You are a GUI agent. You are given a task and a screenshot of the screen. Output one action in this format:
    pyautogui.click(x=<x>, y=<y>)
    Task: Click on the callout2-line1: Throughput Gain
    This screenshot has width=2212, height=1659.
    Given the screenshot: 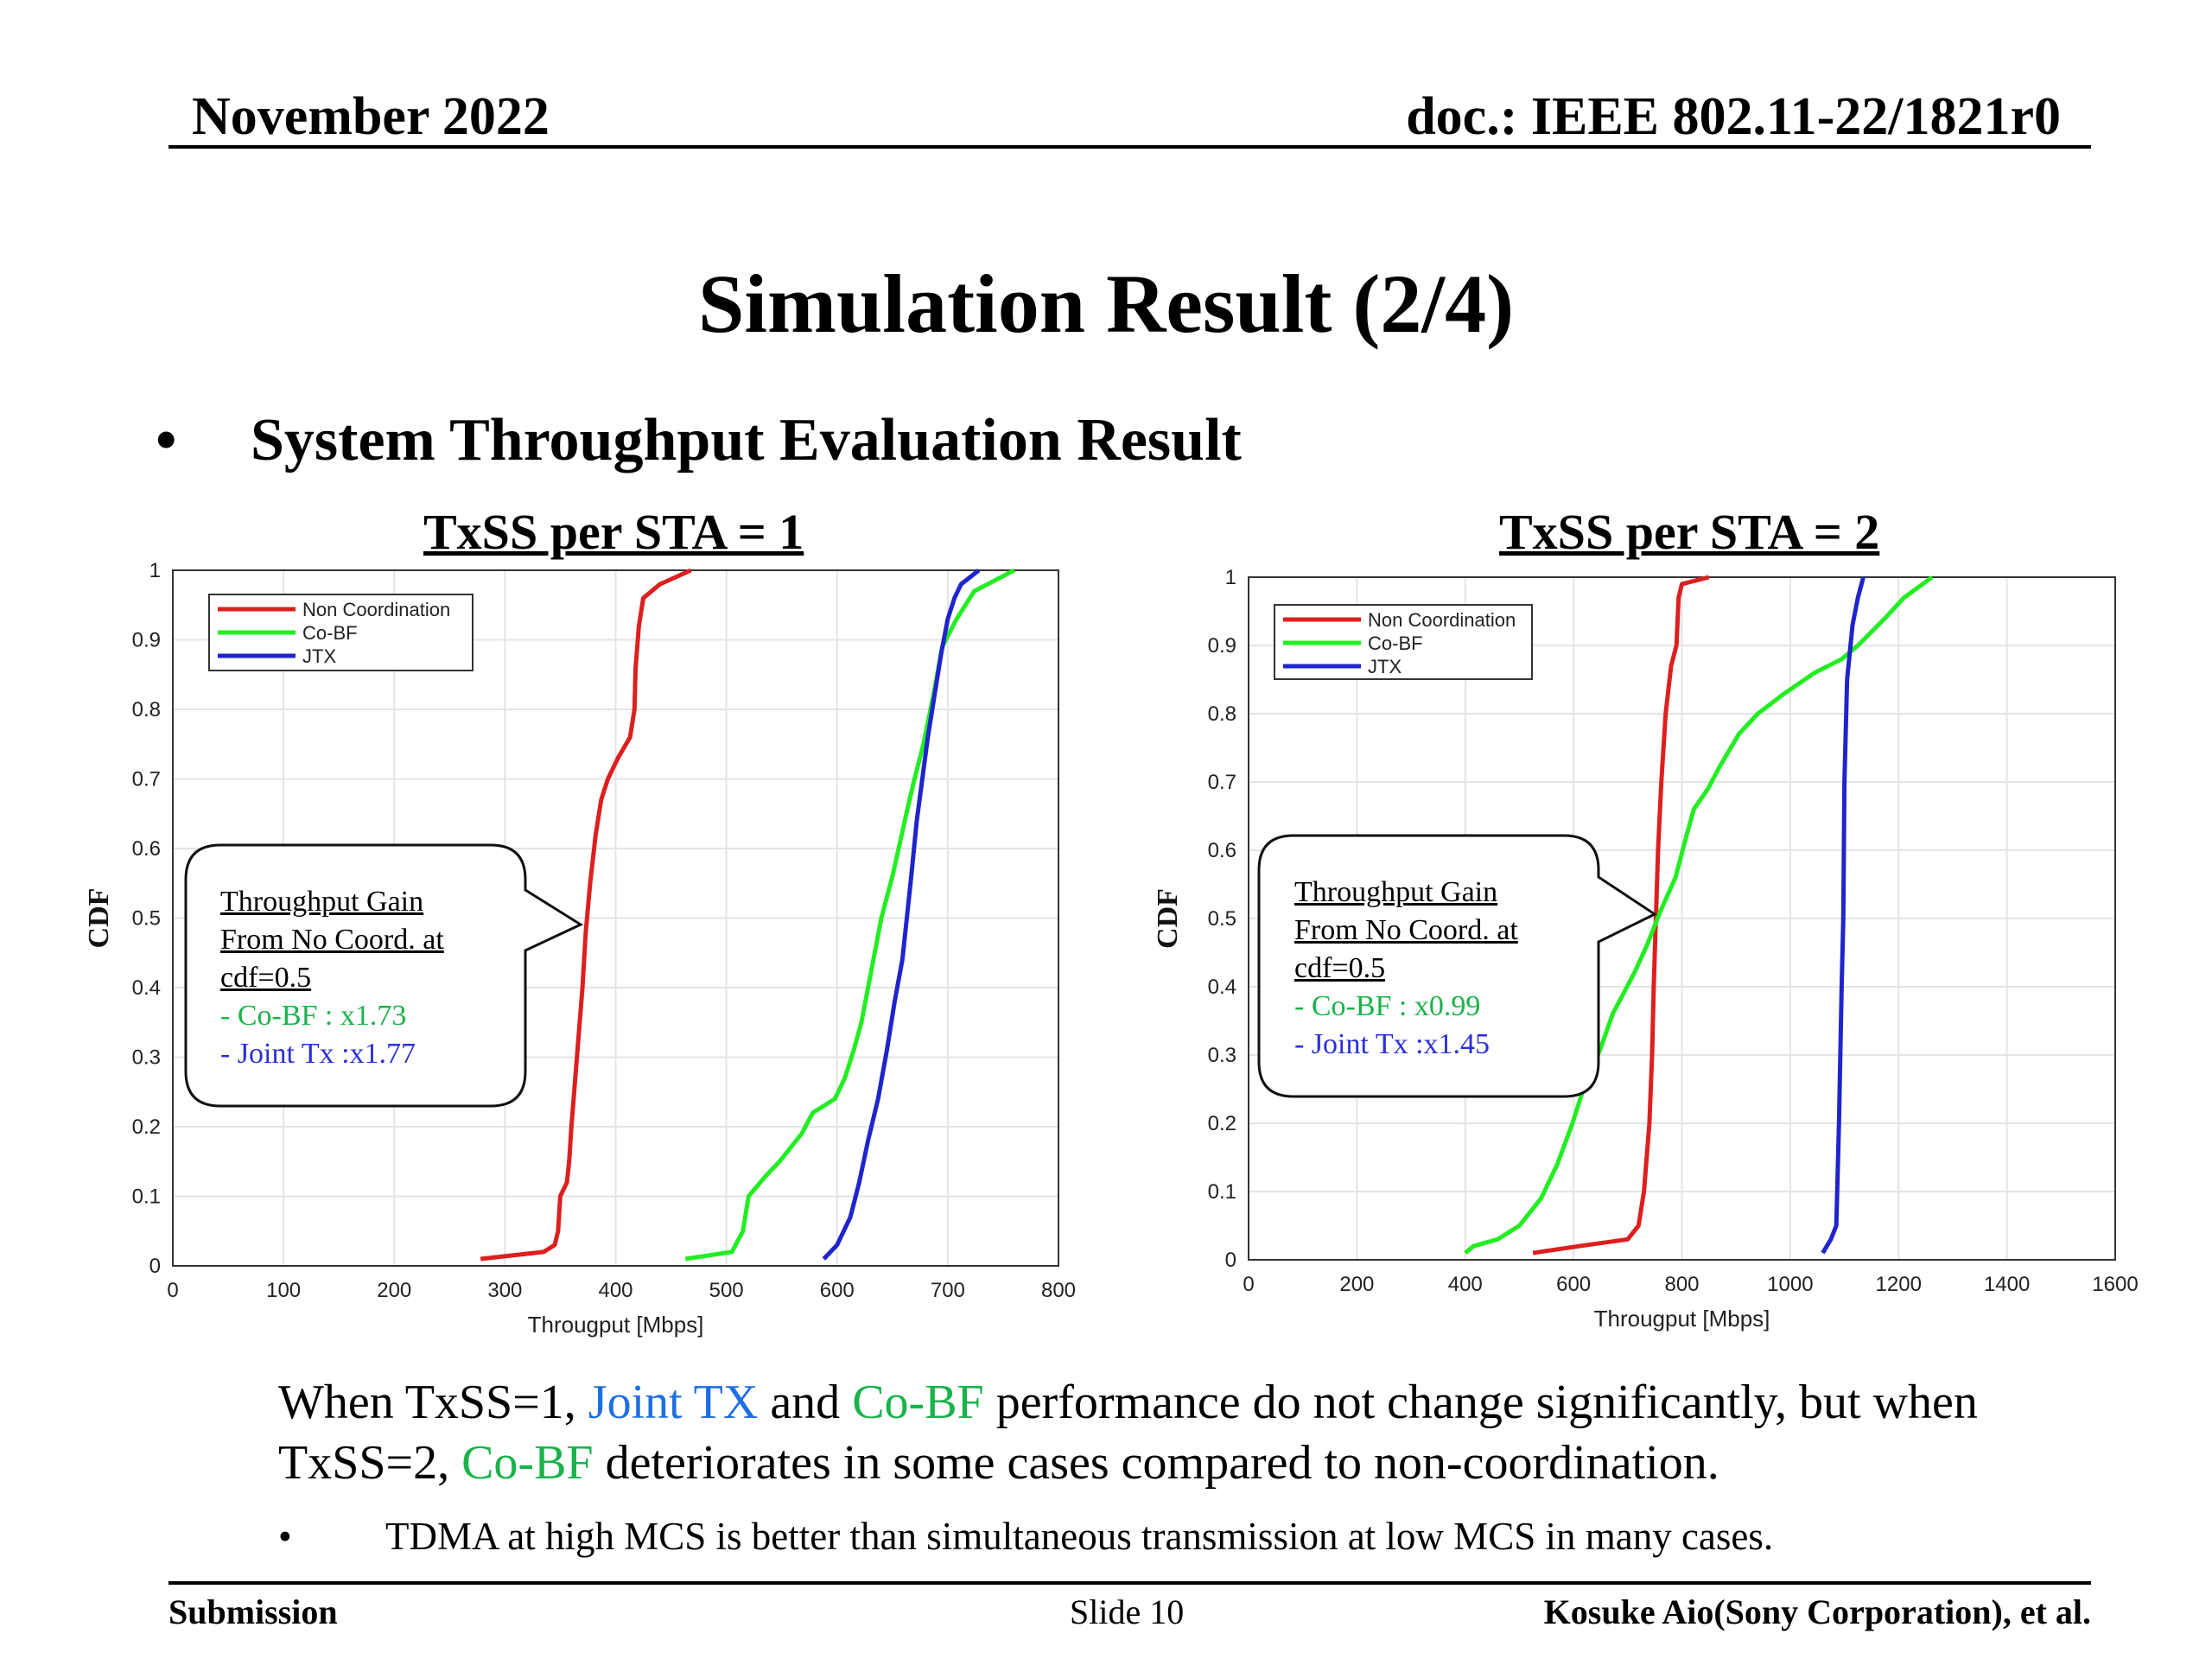 What is the action you would take?
    pyautogui.click(x=1396, y=892)
    